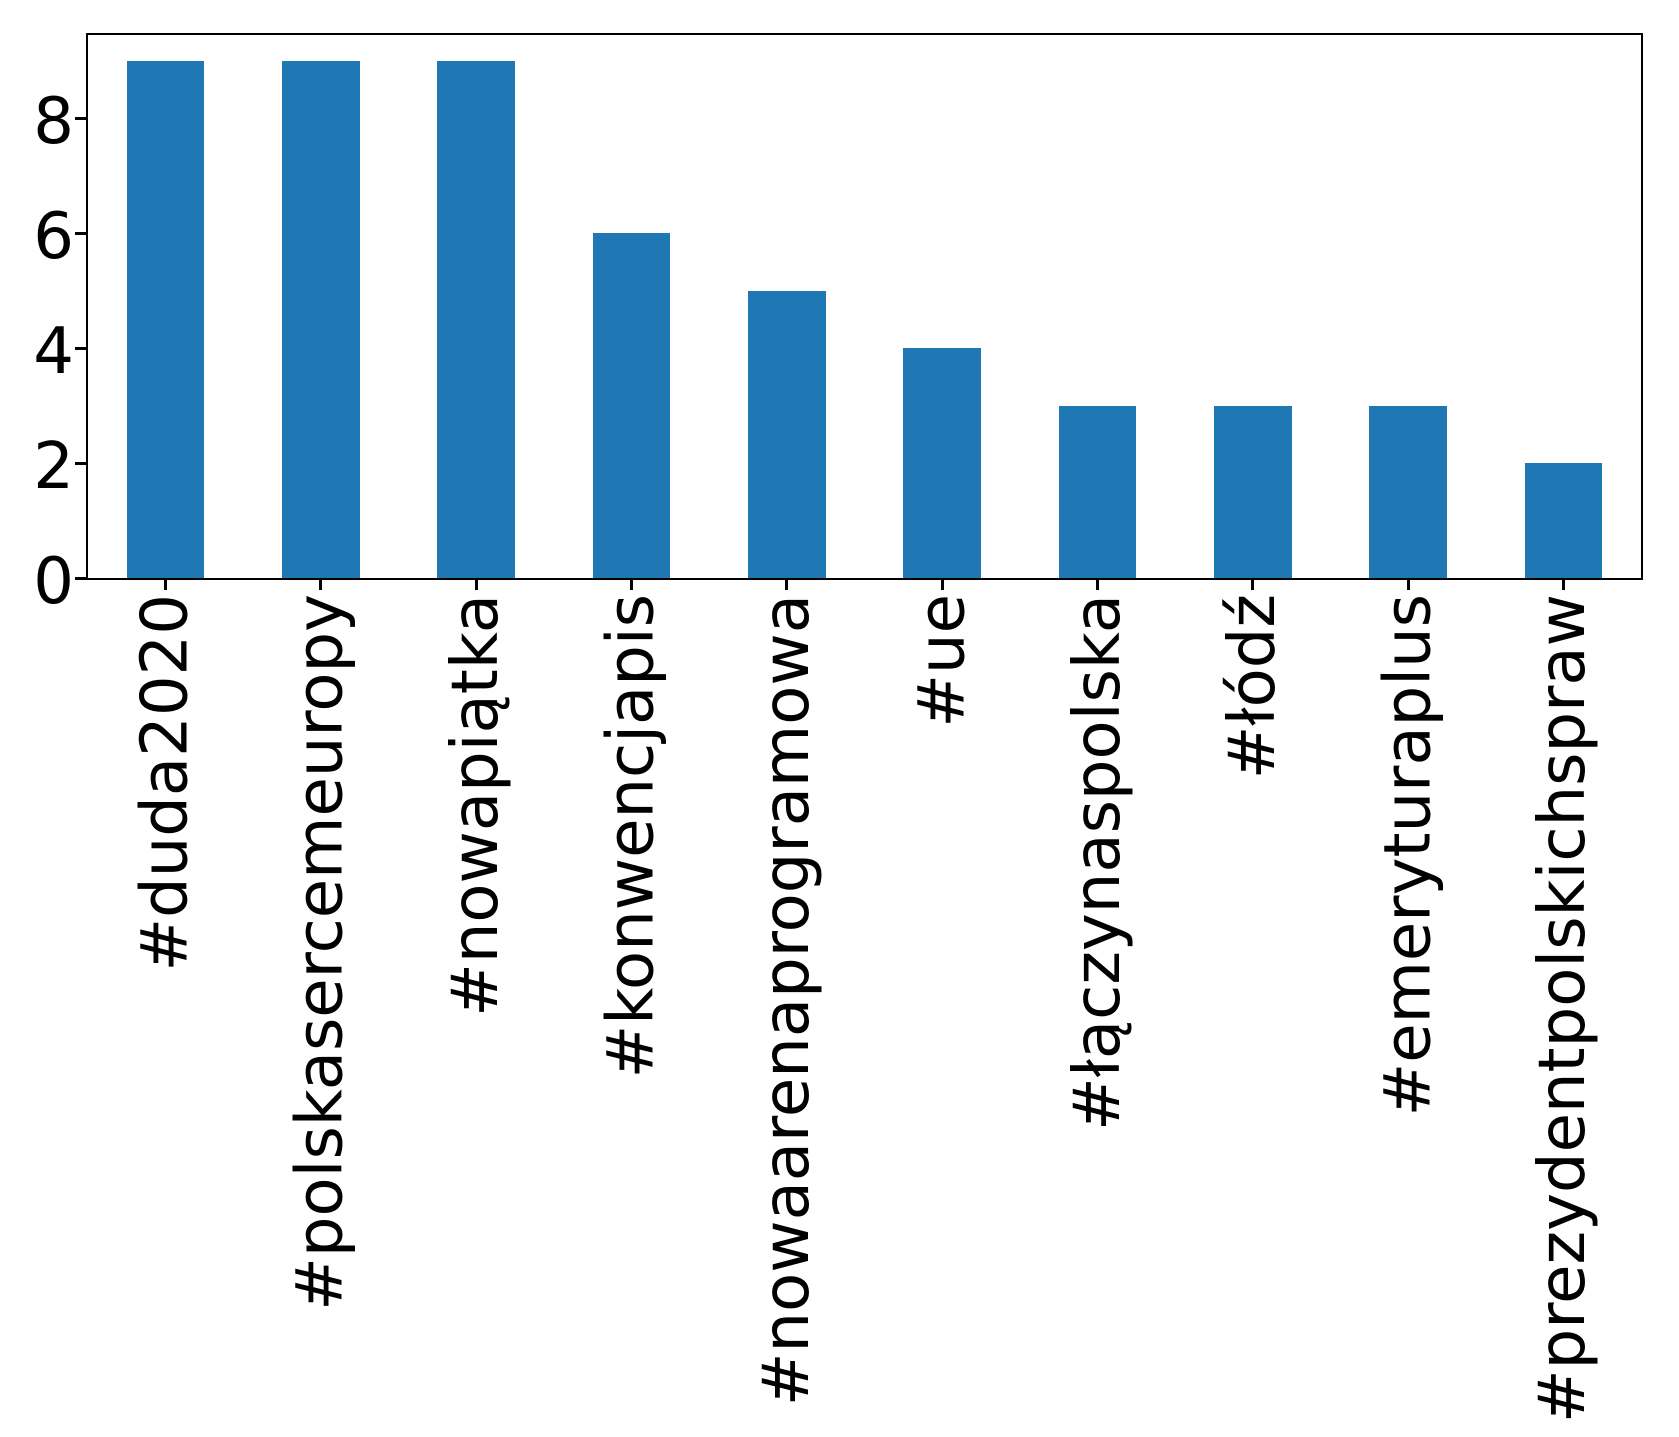 The width and height of the screenshot is (1679, 1437). Describe the element at coordinates (1563, 1008) in the screenshot. I see `x-tick-label: #prezydentpolskichspraw` at that location.